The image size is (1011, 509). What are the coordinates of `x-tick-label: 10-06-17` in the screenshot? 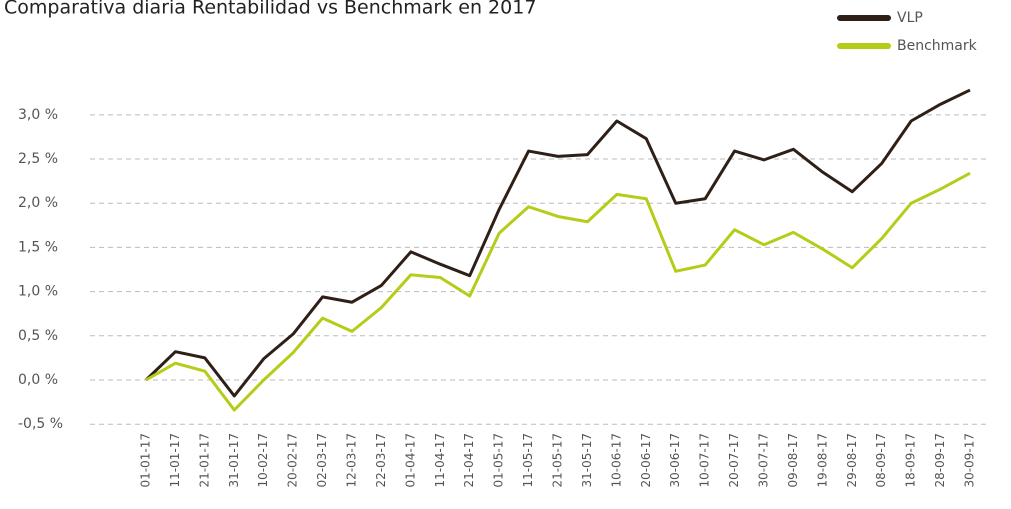 It's located at (616, 460).